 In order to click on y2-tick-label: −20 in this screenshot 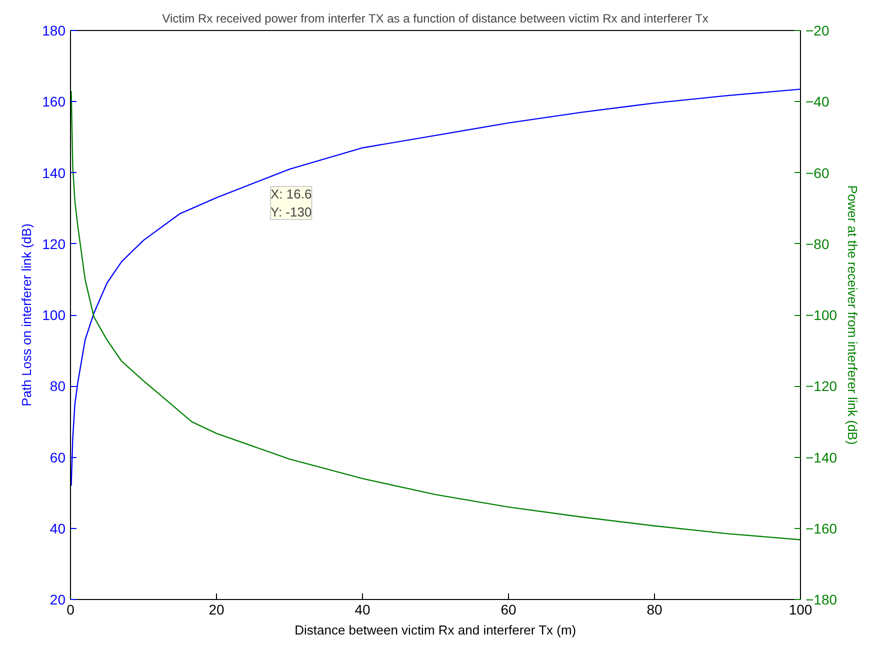, I will do `click(818, 30)`.